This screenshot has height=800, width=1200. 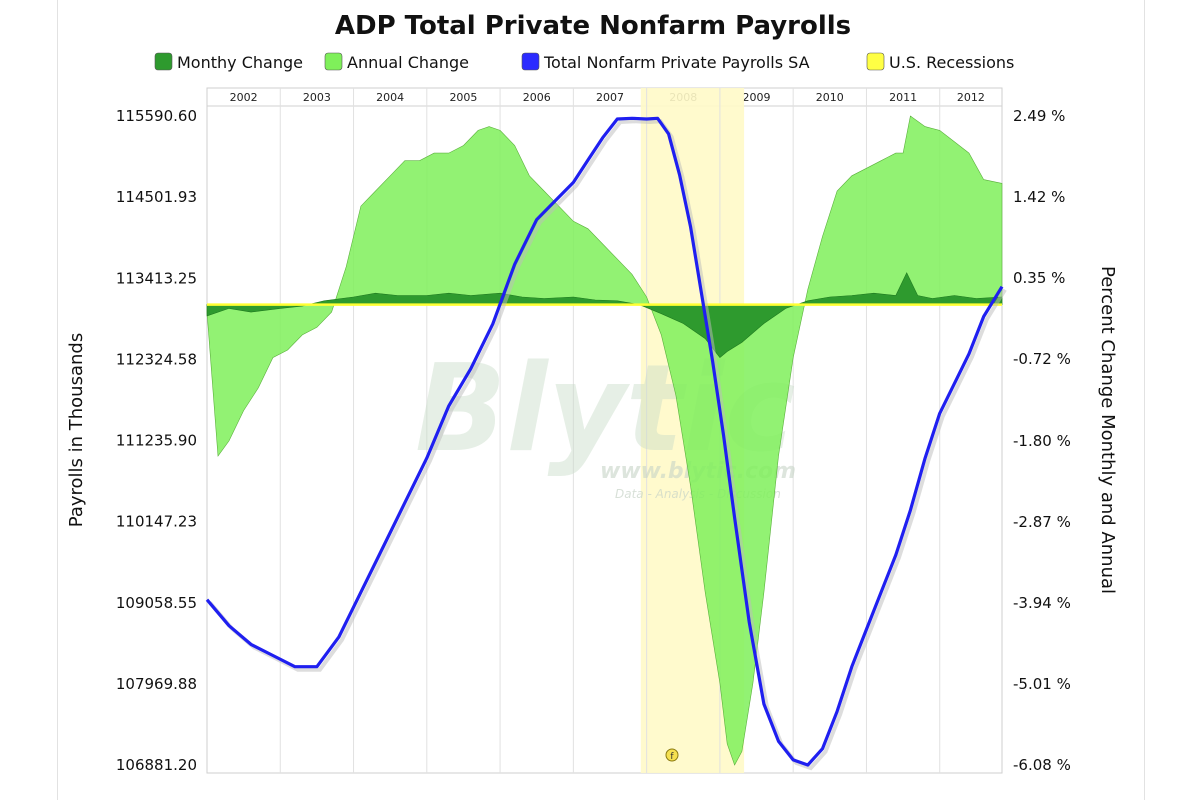 What do you see at coordinates (240, 62) in the screenshot?
I see `legend-label-0: Monthy Change` at bounding box center [240, 62].